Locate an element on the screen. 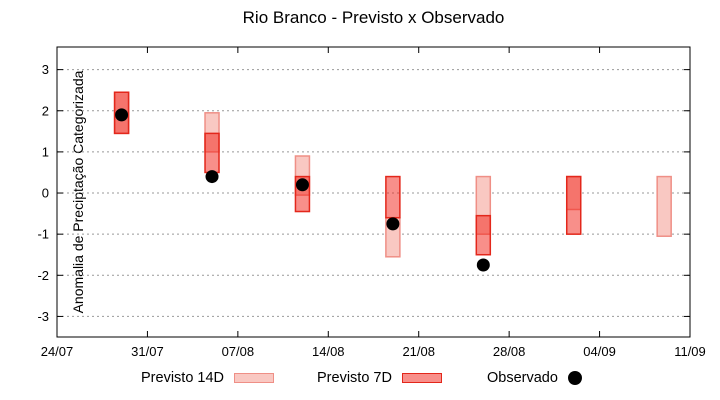 This screenshot has width=720, height=400. legend-swatch-previsto-14d is located at coordinates (254, 378).